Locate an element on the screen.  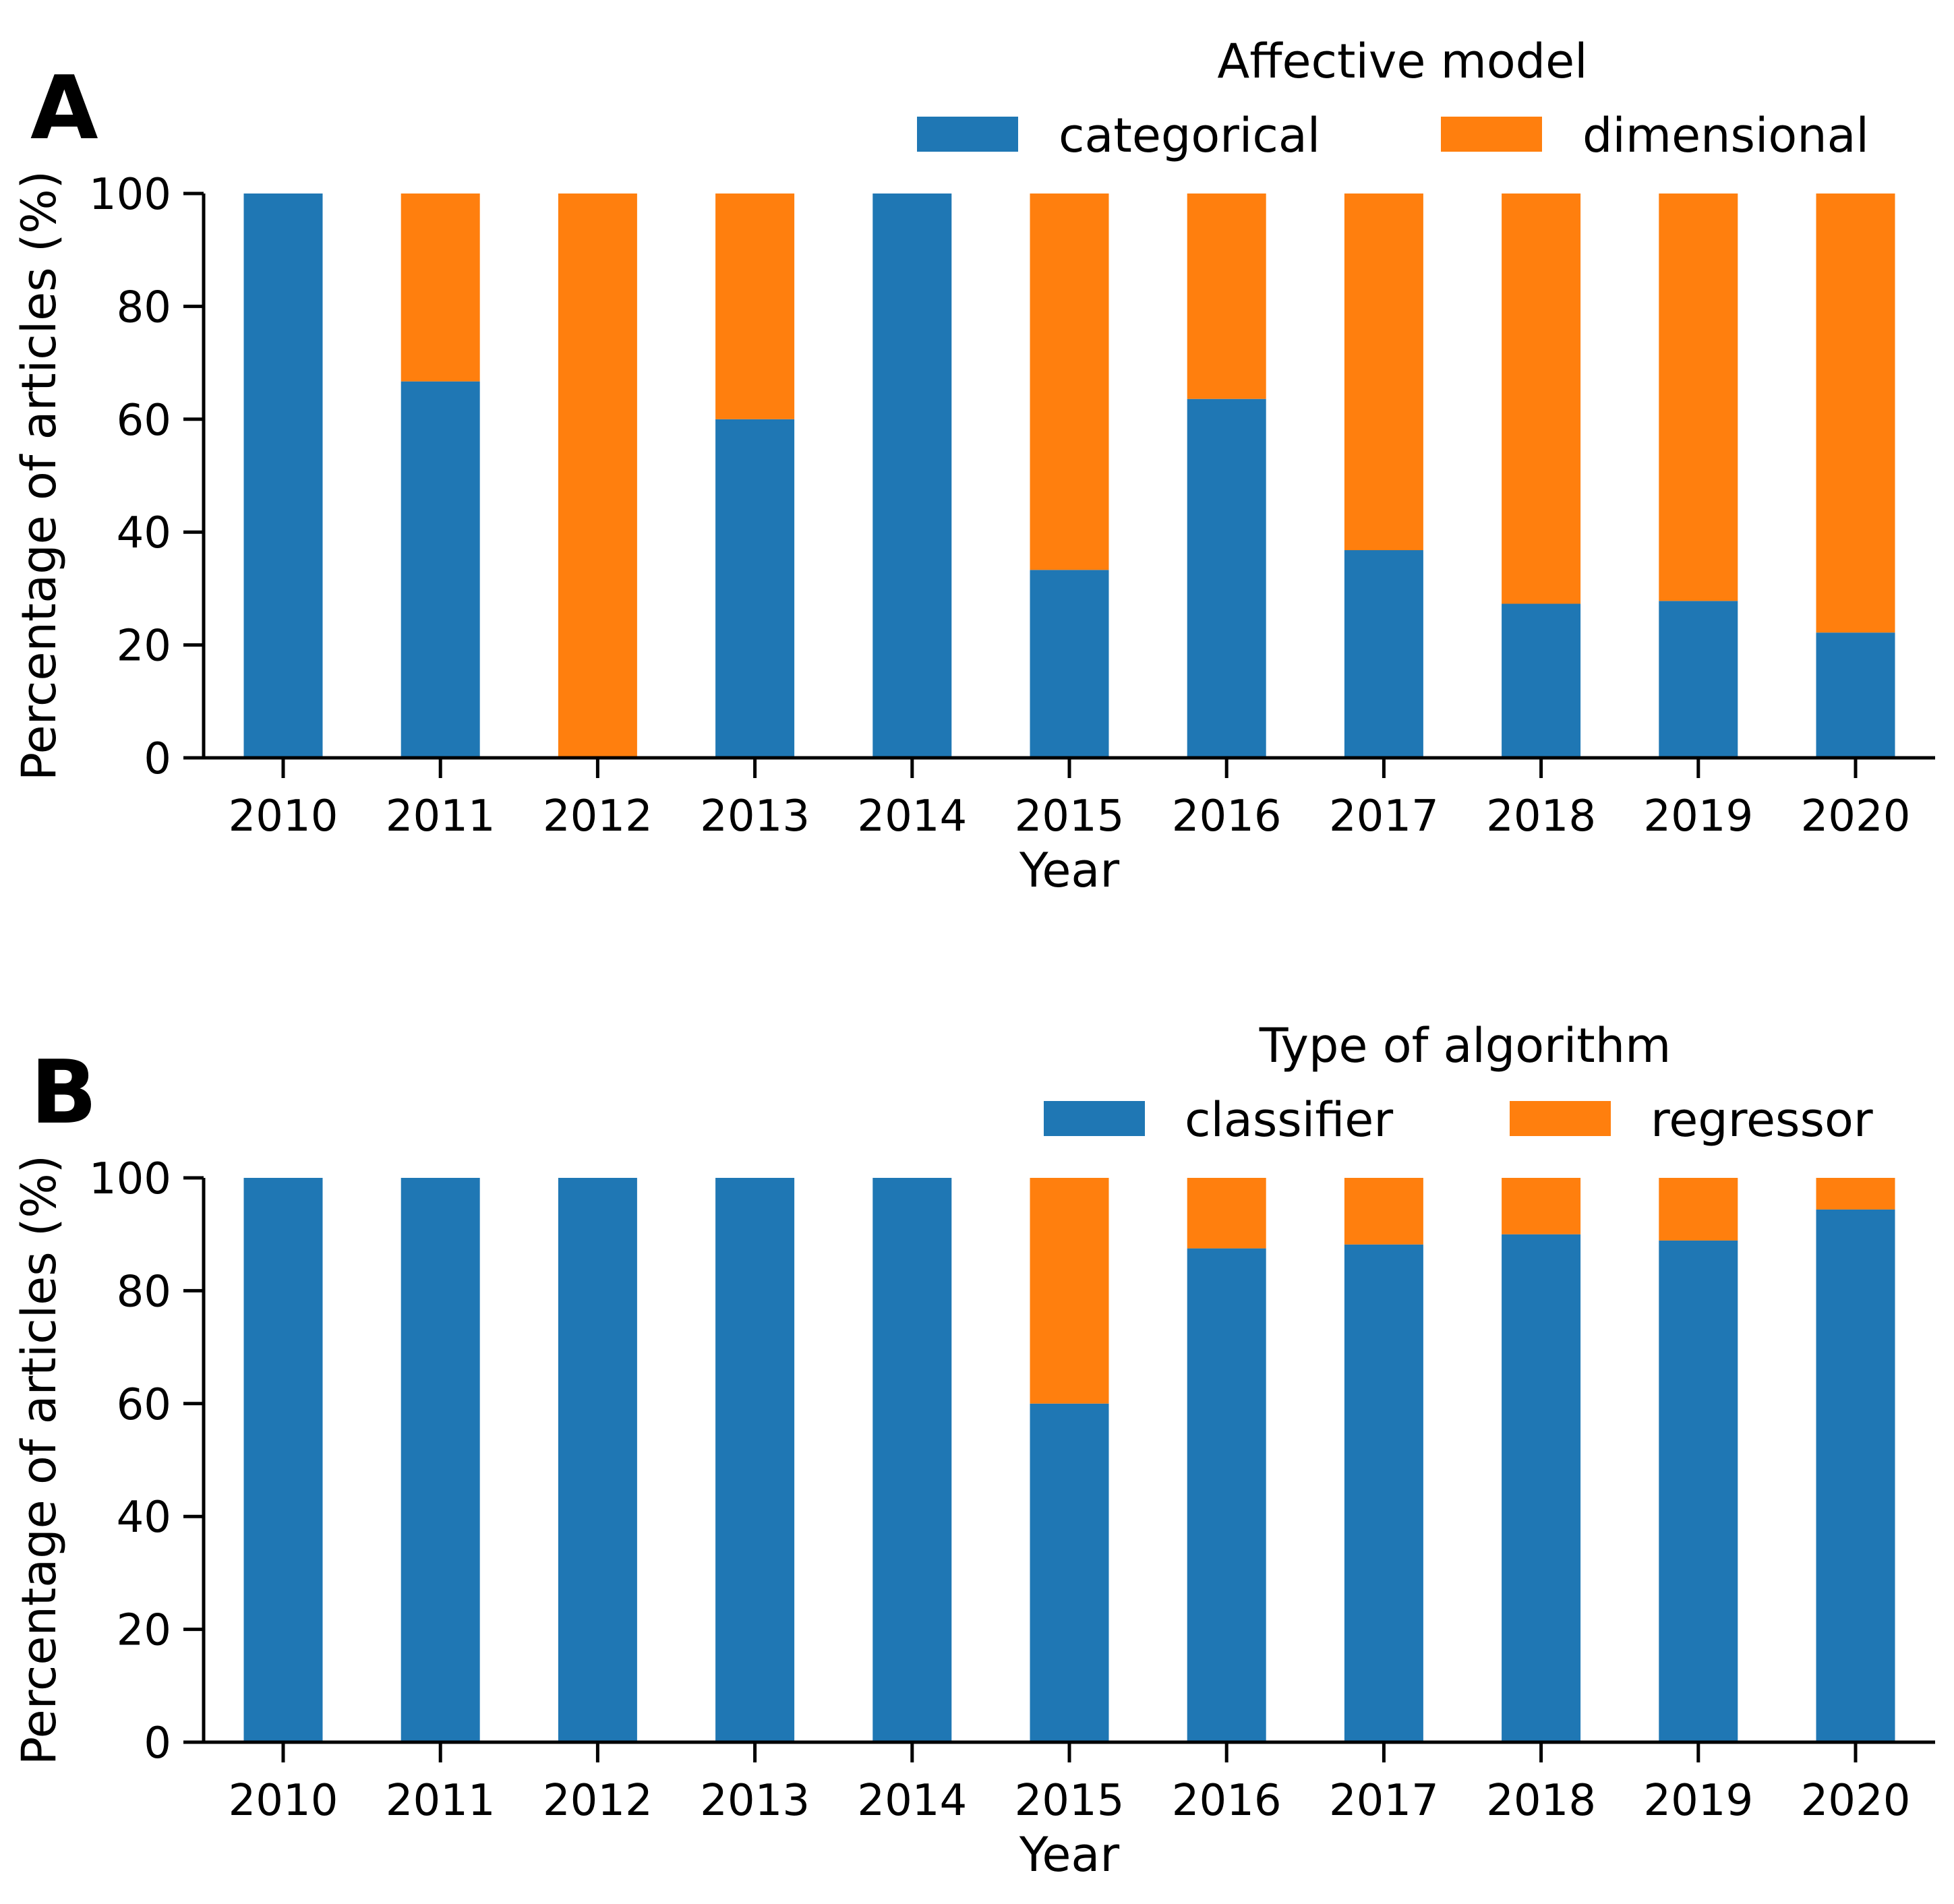
panel-b-y-tick-label-0: 0 is located at coordinates (157, 1743).